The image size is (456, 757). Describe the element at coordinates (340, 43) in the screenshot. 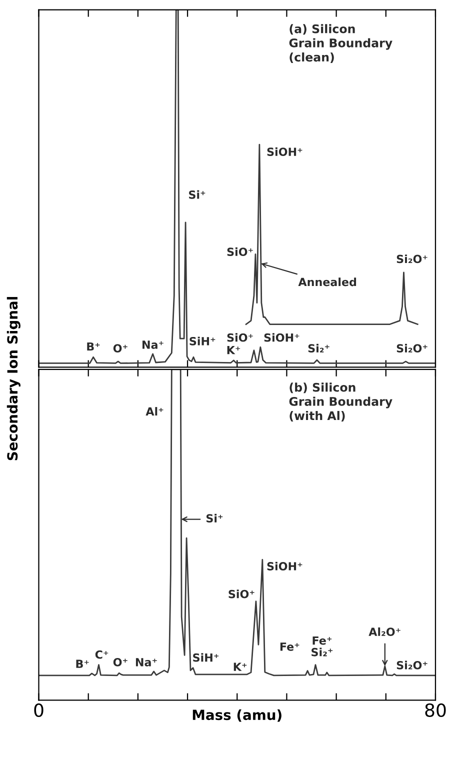

I see `text: (a) Silicon Grain Boundary (clean)` at that location.